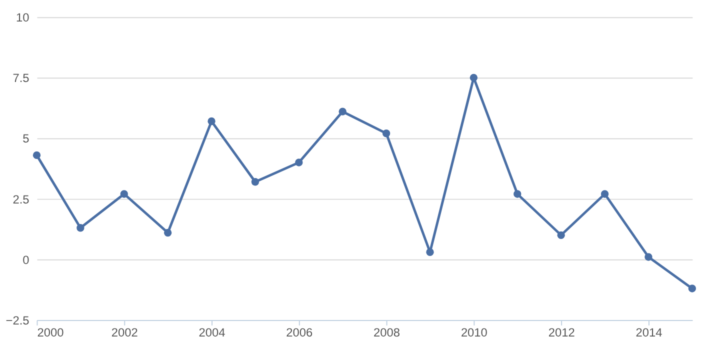  What do you see at coordinates (649, 332) in the screenshot?
I see `x-tick-label: 2014` at bounding box center [649, 332].